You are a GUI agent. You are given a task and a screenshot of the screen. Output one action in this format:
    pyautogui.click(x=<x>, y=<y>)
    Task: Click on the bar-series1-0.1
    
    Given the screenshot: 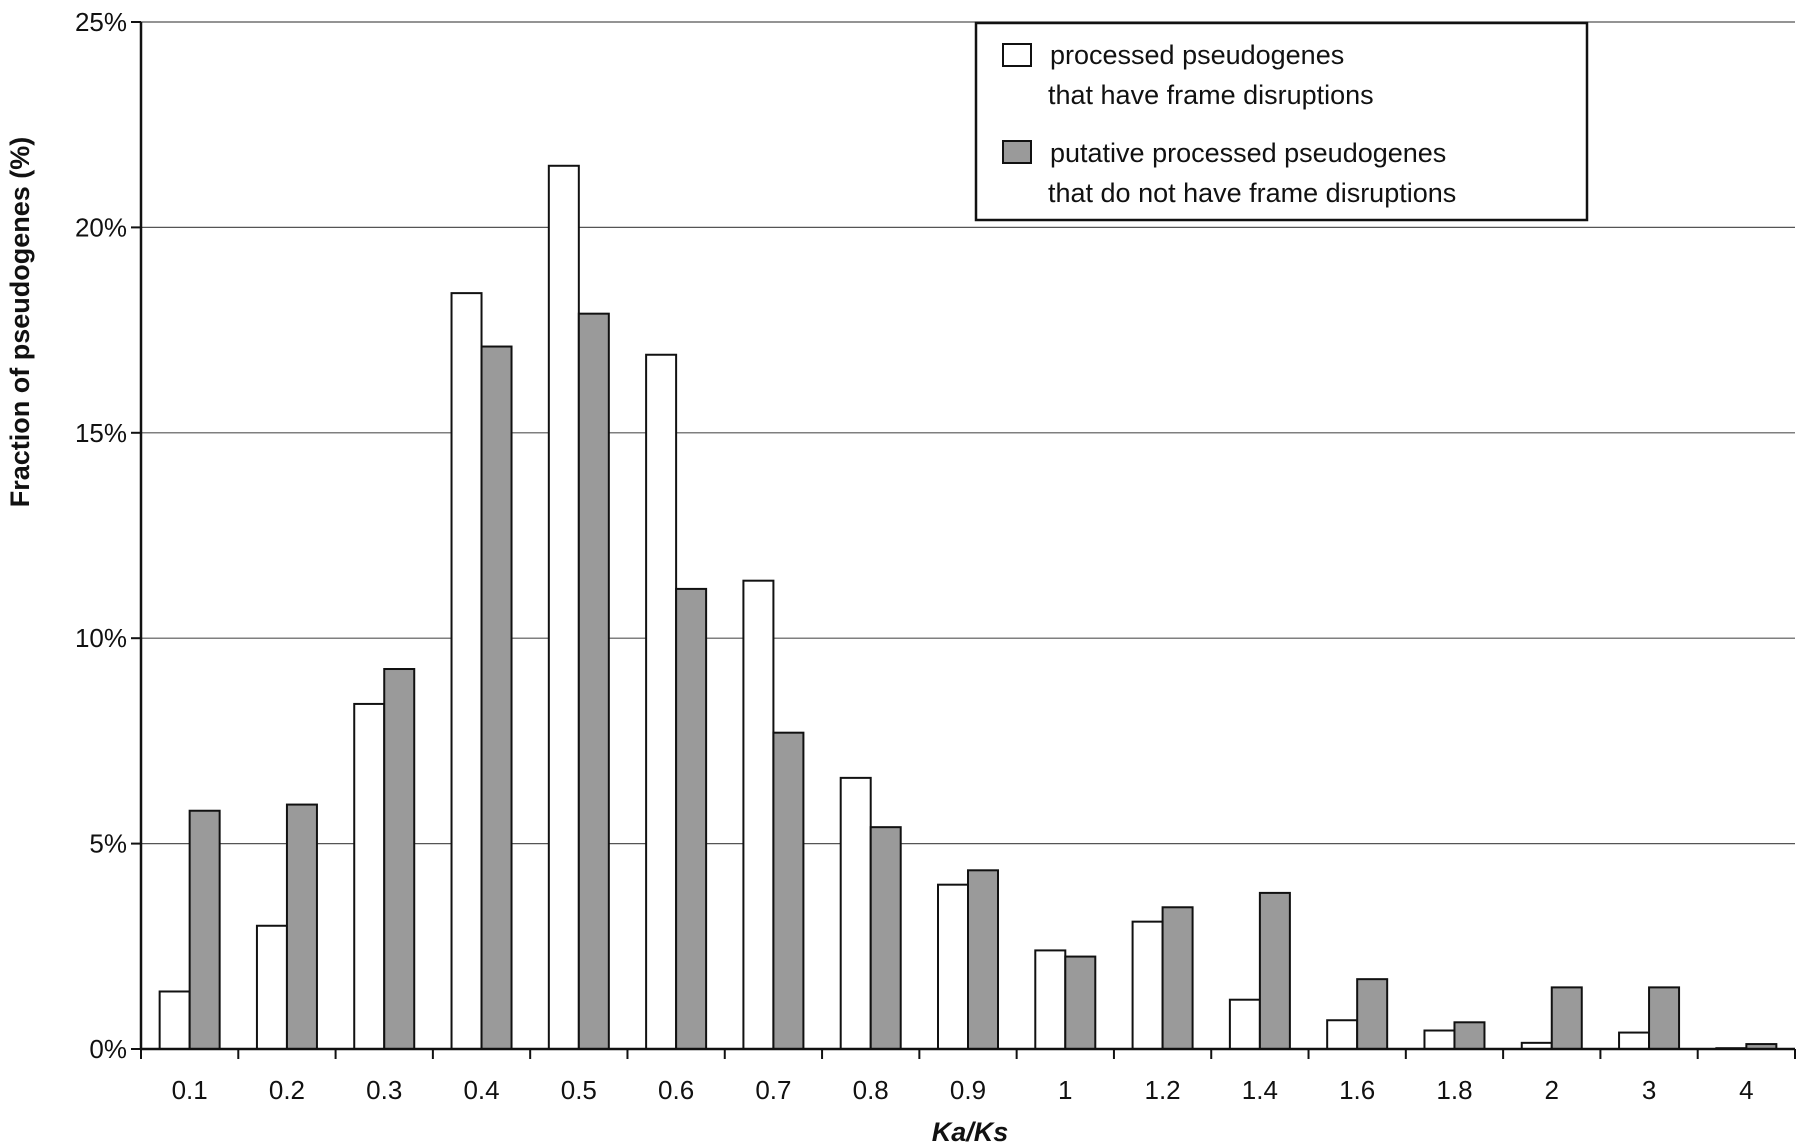 What is the action you would take?
    pyautogui.click(x=174, y=1020)
    